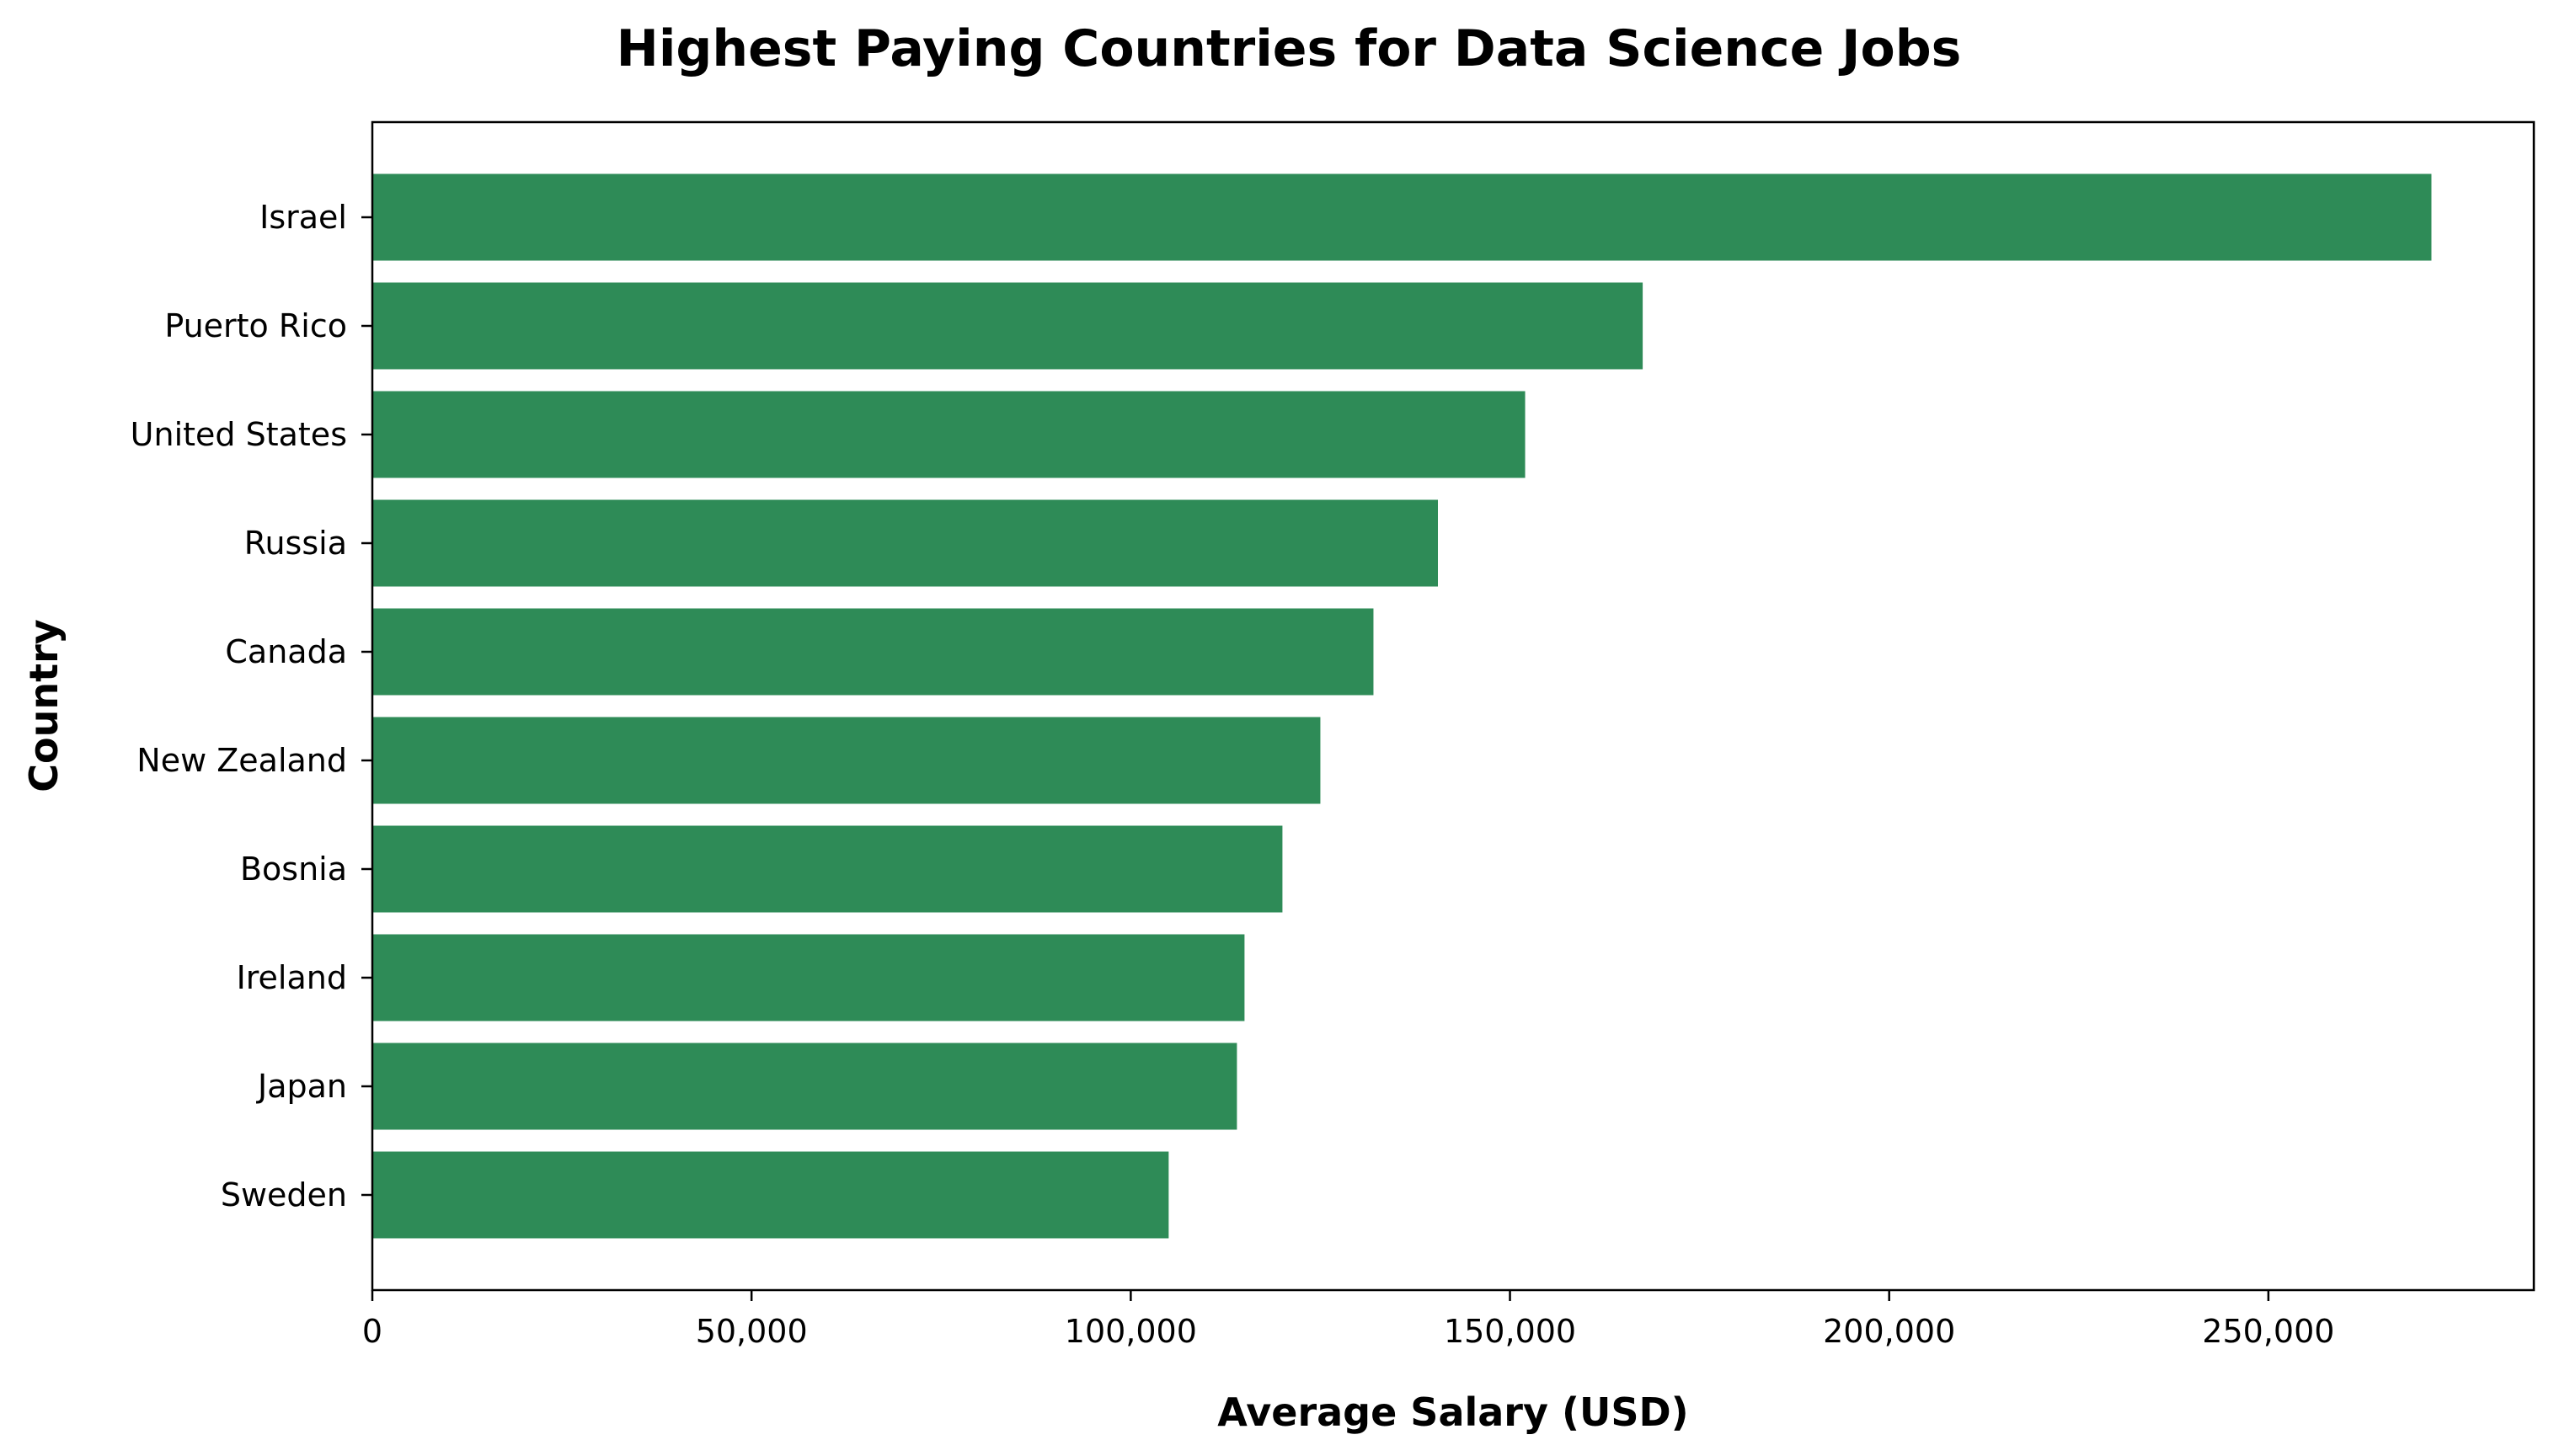  What do you see at coordinates (292, 977) in the screenshot?
I see `y-tick-label: Ireland` at bounding box center [292, 977].